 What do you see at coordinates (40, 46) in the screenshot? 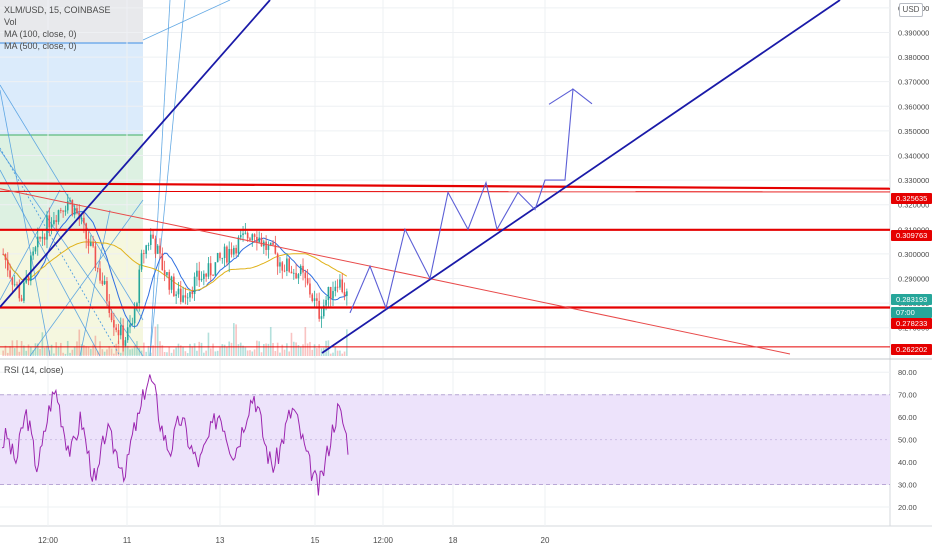
I see `ma500-legend: MA (500, close, 0)` at bounding box center [40, 46].